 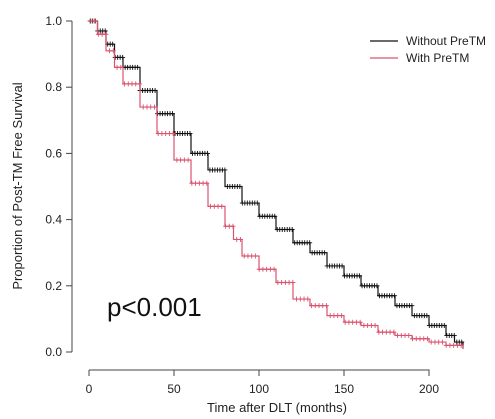 I want to click on x-tick-label: 200, so click(x=429, y=389).